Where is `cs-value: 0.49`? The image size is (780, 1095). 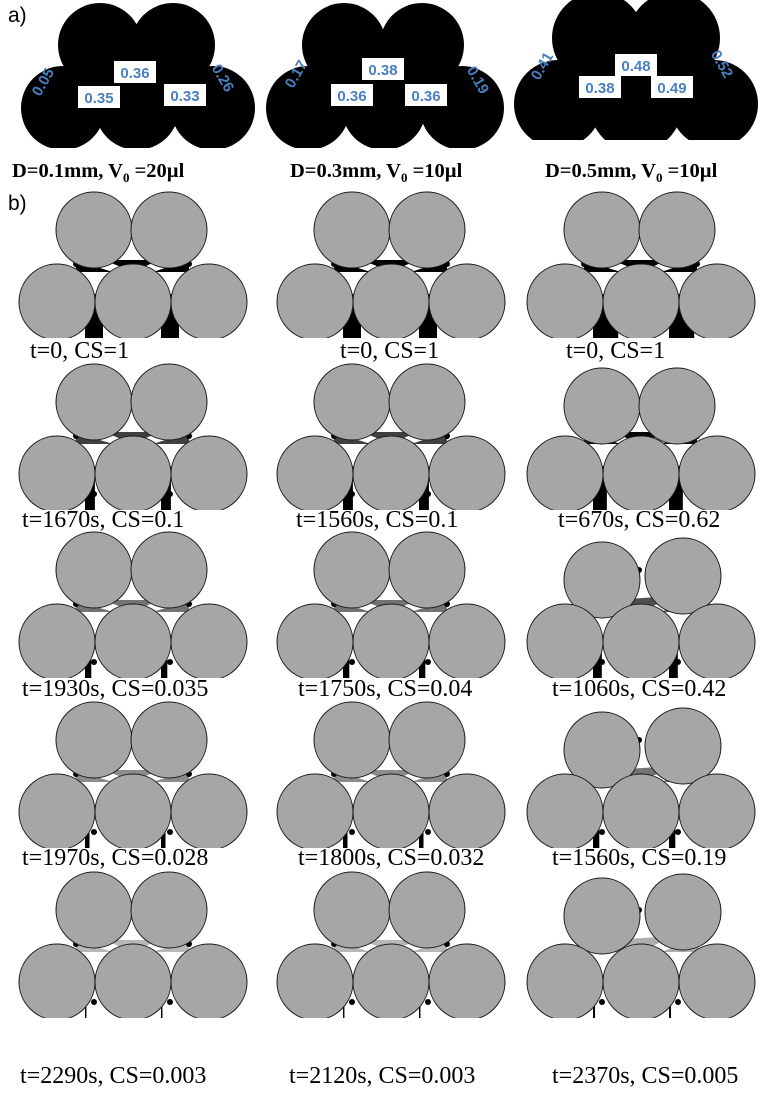
cs-value: 0.49 is located at coordinates (671, 88).